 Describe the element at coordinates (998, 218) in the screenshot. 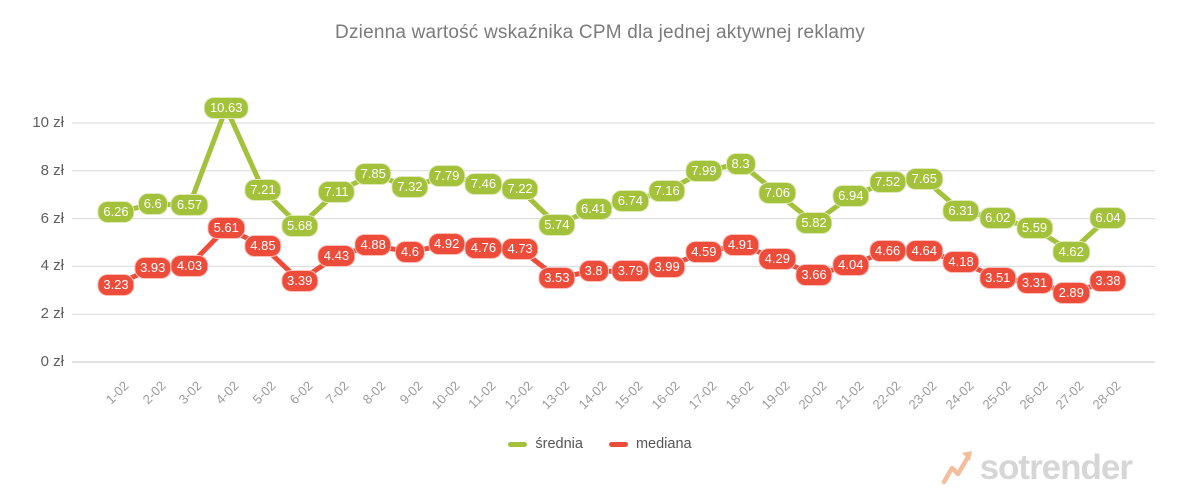

I see `data-label: 6.02` at that location.